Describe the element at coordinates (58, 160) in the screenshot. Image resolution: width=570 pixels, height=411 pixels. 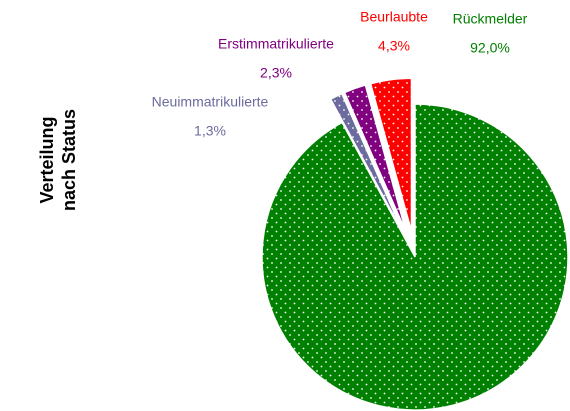
I see `title-group: Verteilung nach Status` at that location.